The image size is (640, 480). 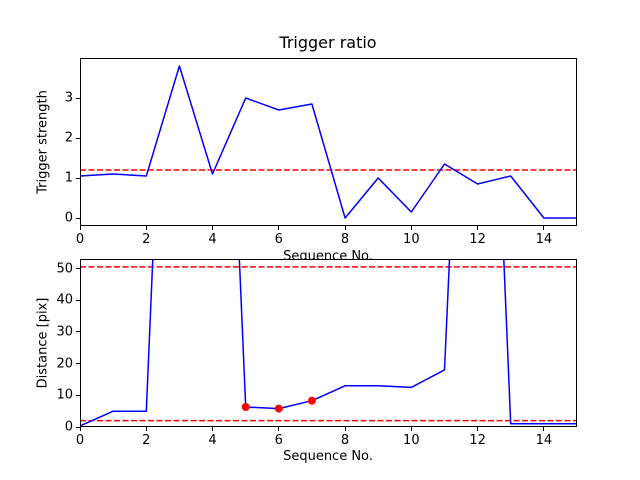 I want to click on y-tick-label: 10, so click(x=64, y=395).